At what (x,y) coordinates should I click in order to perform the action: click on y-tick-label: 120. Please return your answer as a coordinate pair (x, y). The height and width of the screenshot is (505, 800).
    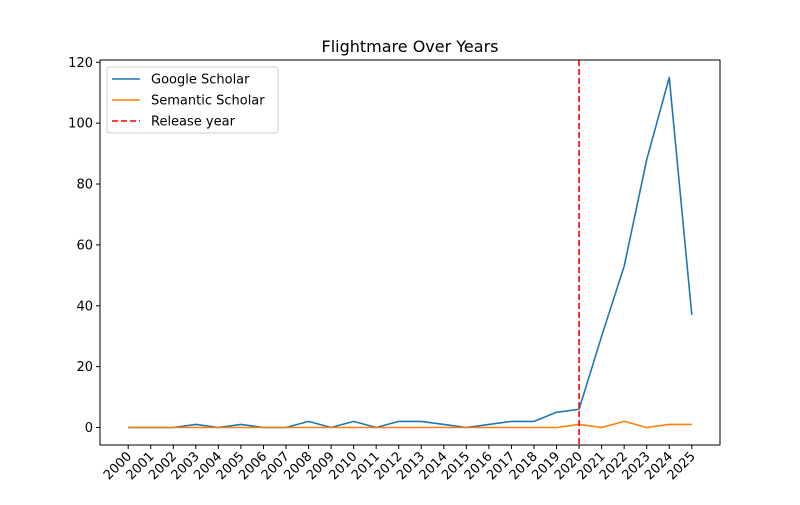
    Looking at the image, I should click on (80, 63).